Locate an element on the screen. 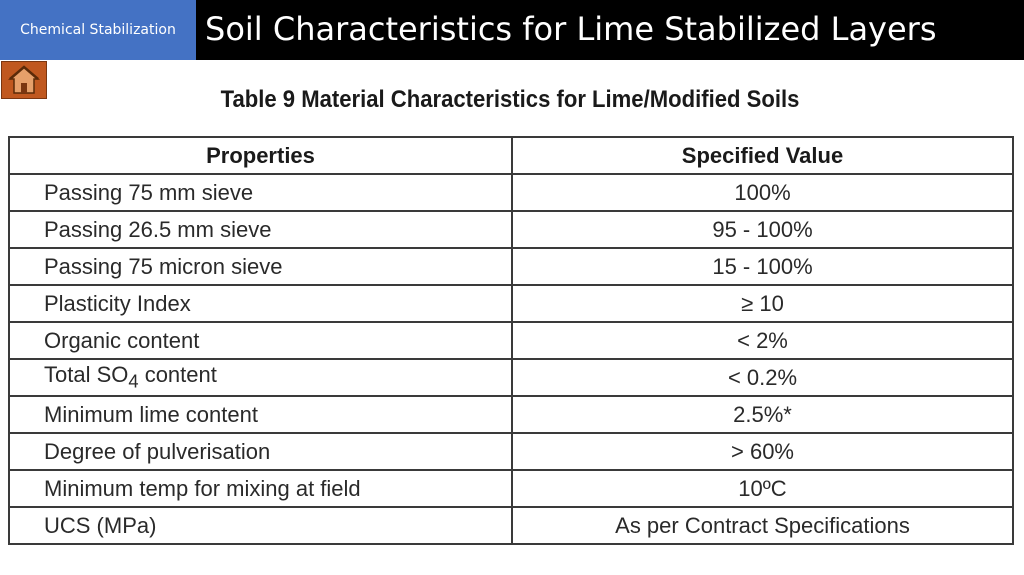 Image resolution: width=1024 pixels, height=575 pixels. value-cell: < 0.2% is located at coordinates (762, 377).